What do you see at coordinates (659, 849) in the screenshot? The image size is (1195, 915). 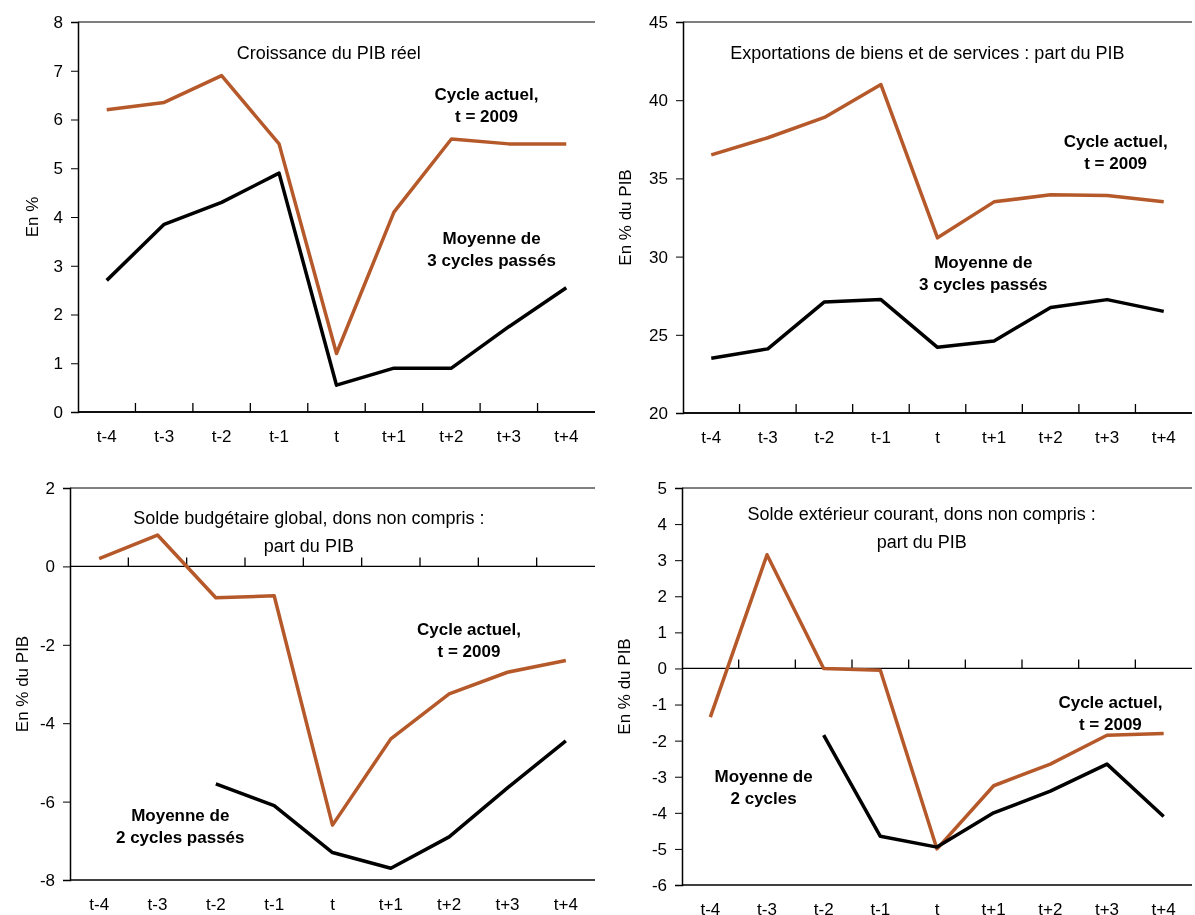 I see `y-tick-label: -5` at bounding box center [659, 849].